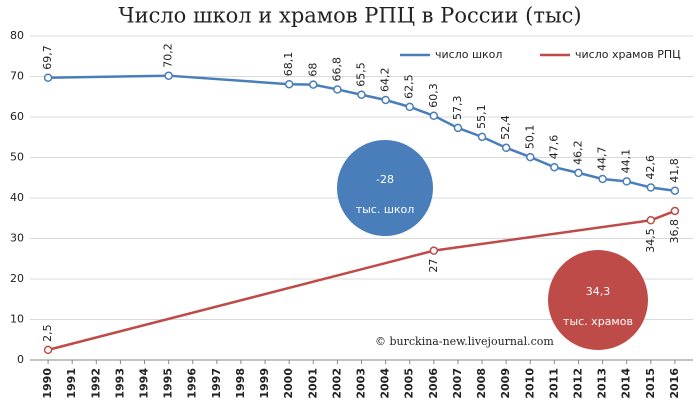 This screenshot has width=700, height=404. What do you see at coordinates (626, 383) in the screenshot?
I see `x-tick-label: 2014` at bounding box center [626, 383].